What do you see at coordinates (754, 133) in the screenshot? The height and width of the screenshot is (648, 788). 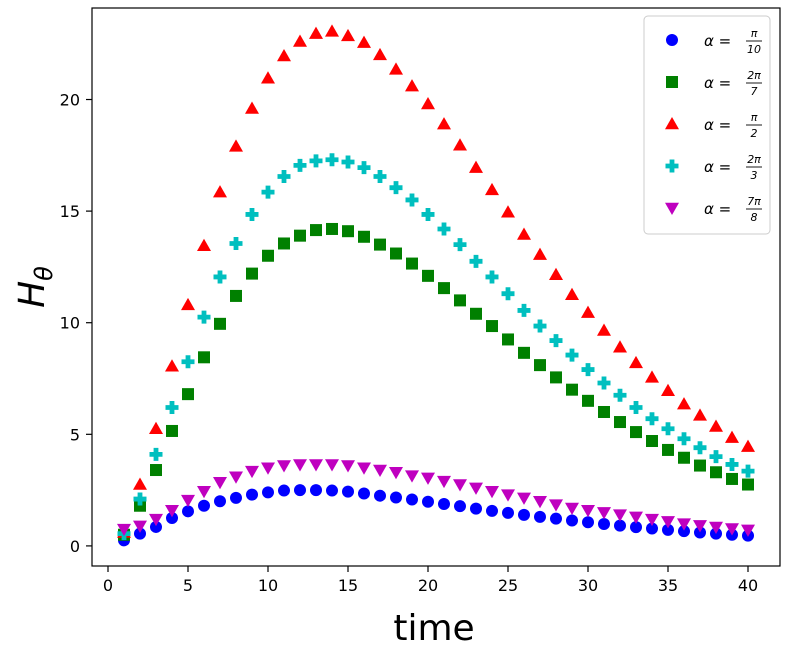 I see `legend-fraction-denominator: 2` at bounding box center [754, 133].